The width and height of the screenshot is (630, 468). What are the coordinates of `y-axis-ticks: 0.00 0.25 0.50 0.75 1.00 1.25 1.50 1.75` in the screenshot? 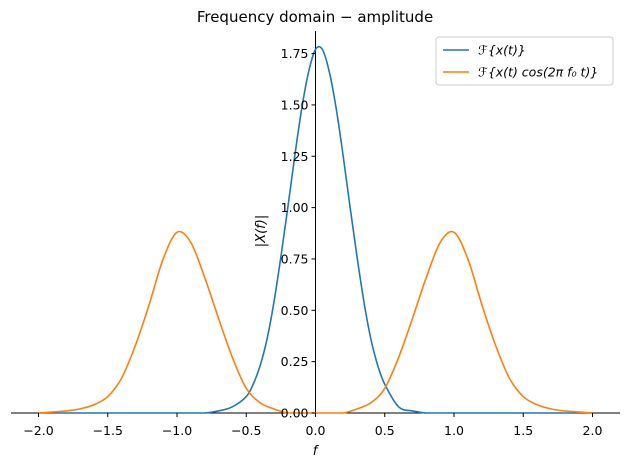 It's located at (298, 233).